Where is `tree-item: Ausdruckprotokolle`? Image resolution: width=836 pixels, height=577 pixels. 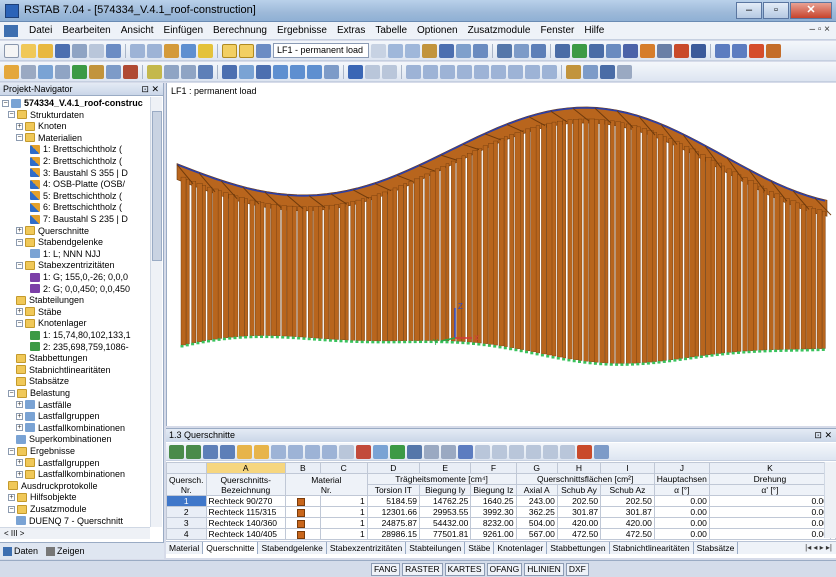
tree-item: Ausdruckprotokolle is located at coordinates (53, 486).